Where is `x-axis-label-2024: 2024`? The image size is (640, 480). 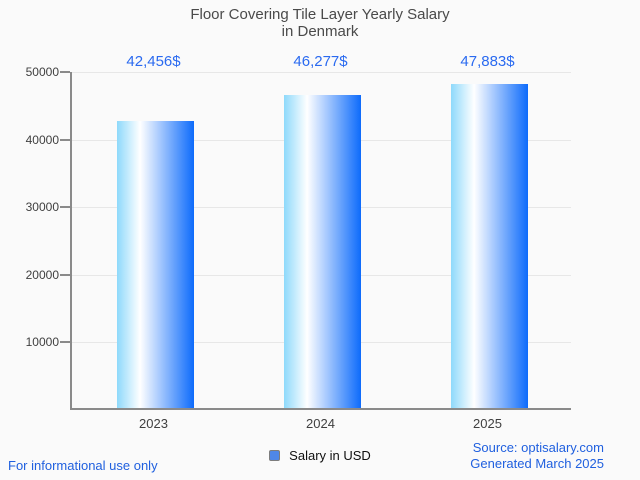 x-axis-label-2024: 2024 is located at coordinates (320, 423).